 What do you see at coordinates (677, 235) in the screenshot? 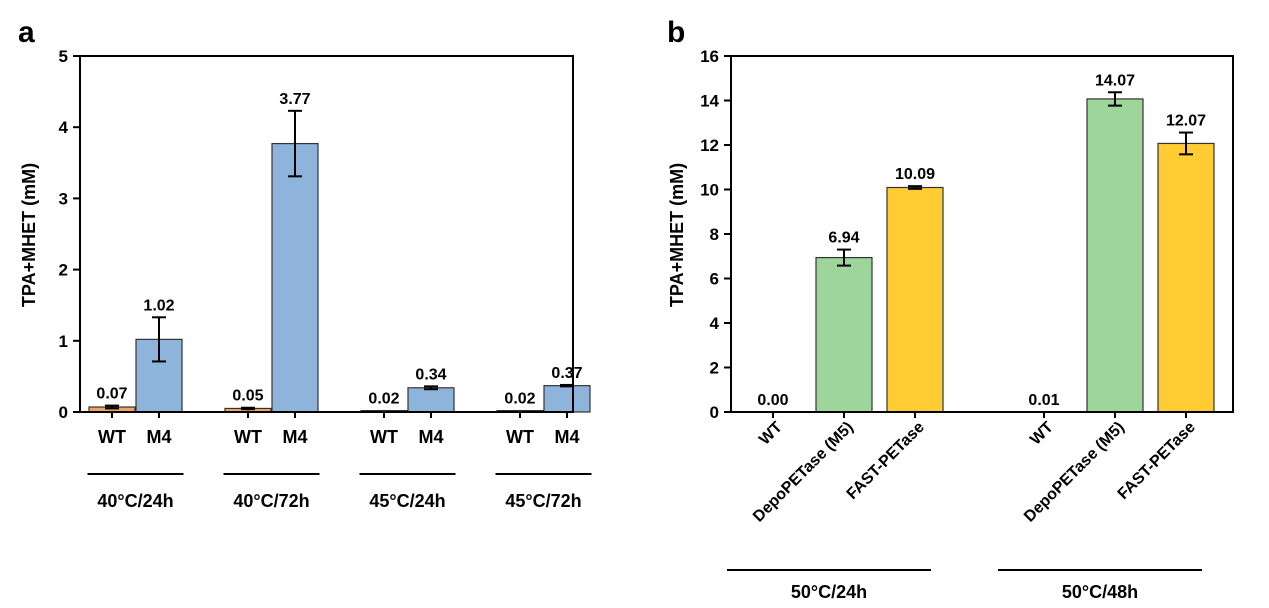
I see `panel-b-y-axis-label: TPA+MHET (mM)` at bounding box center [677, 235].